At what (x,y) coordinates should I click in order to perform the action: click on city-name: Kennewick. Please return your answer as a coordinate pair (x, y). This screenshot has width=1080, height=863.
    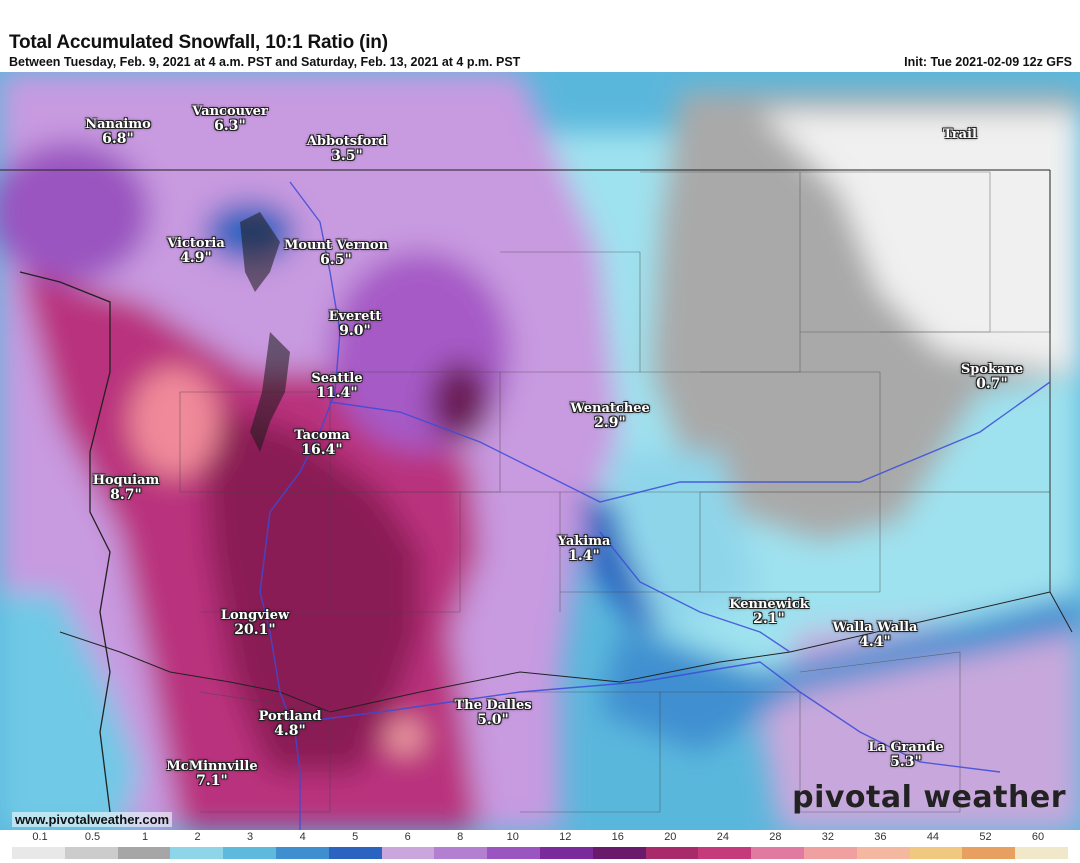
    Looking at the image, I should click on (769, 604).